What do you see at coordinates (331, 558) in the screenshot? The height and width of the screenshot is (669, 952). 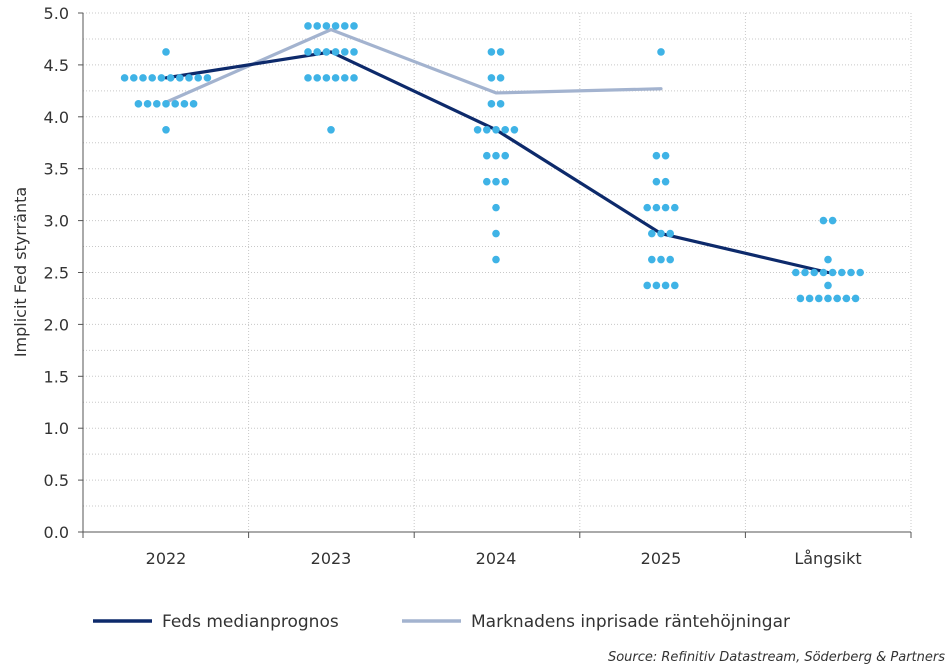 I see `x-tick-label: 2023` at bounding box center [331, 558].